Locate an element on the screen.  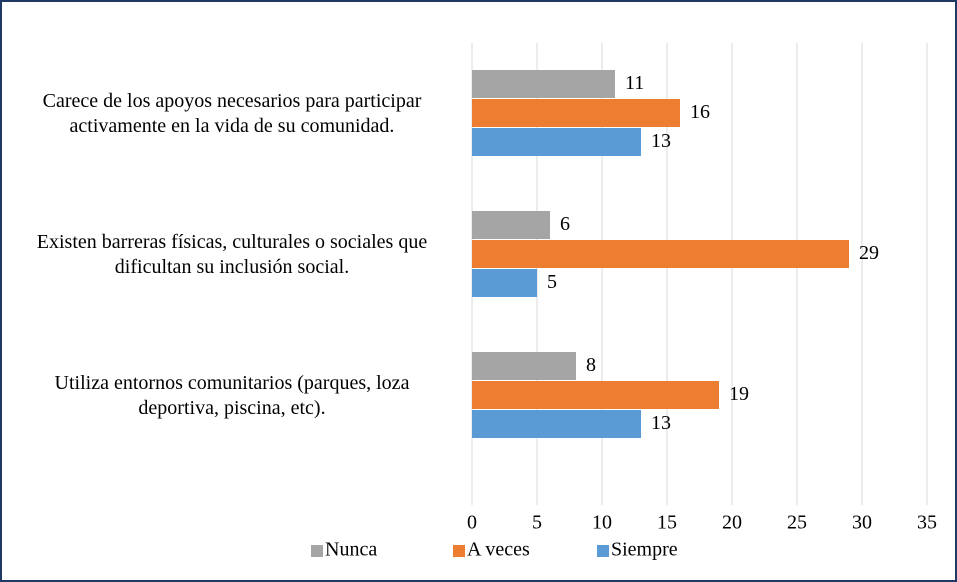
legend-label: Nunca is located at coordinates (351, 550).